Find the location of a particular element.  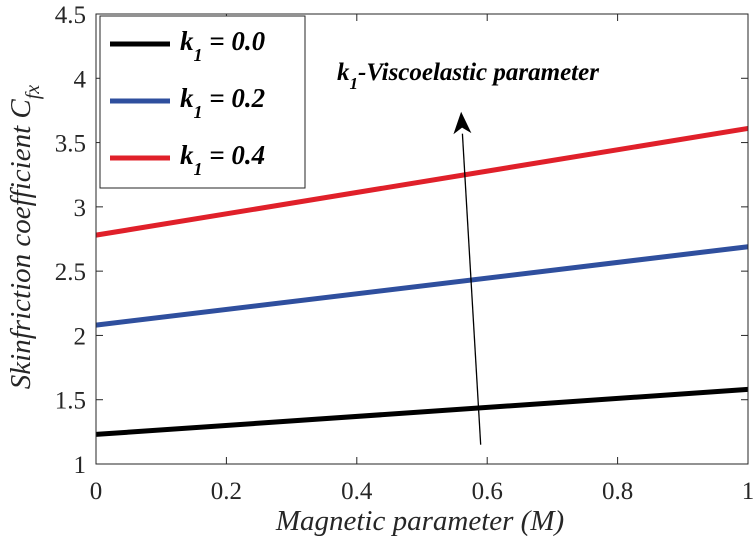

x-tick-label: 0.4 is located at coordinates (357, 491).